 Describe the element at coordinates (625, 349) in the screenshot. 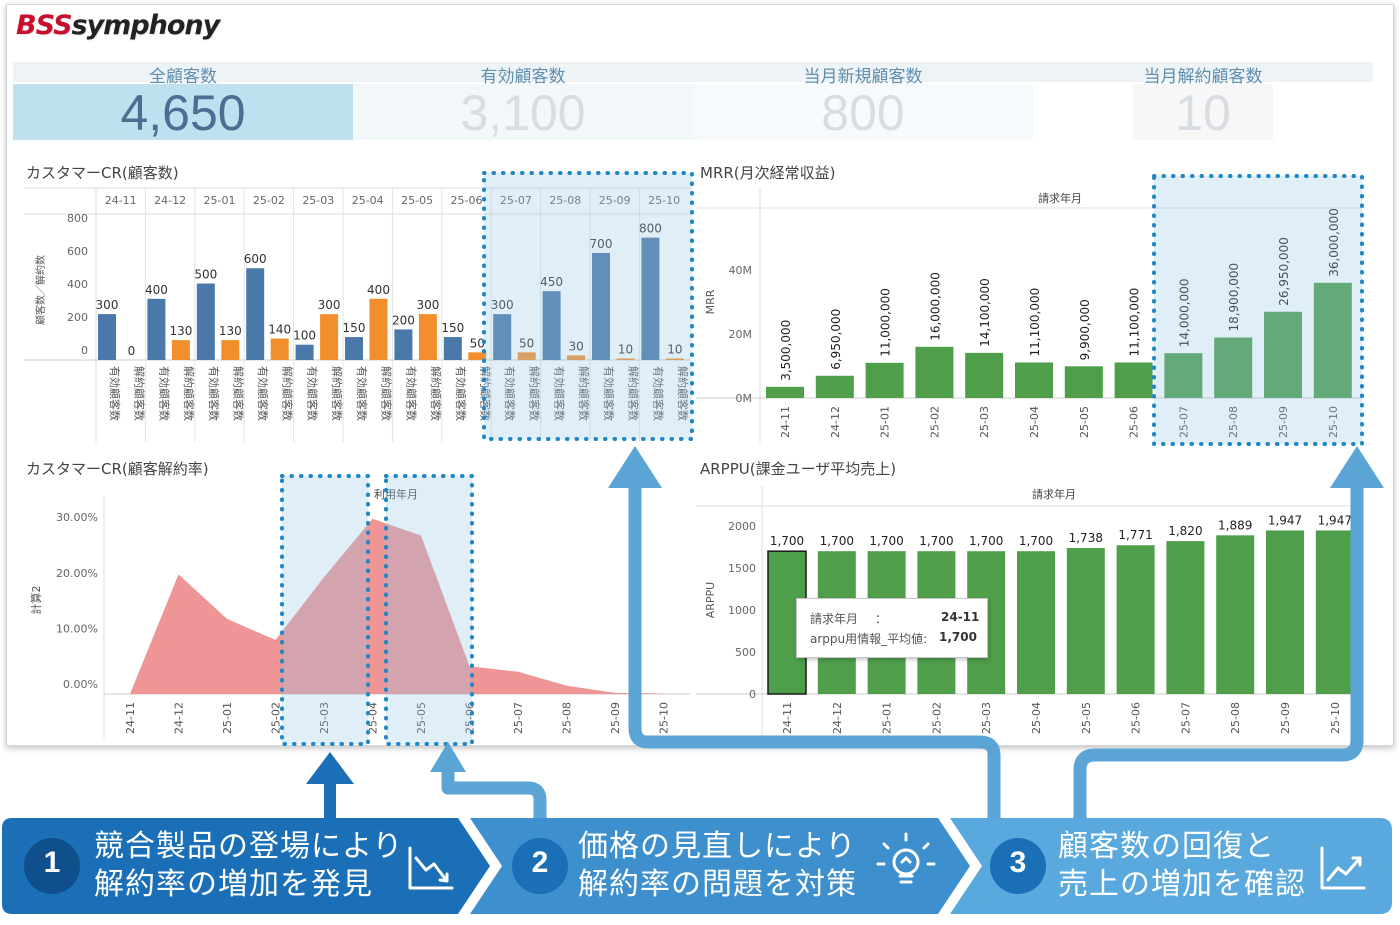

I see `bar-data-label: 10` at that location.